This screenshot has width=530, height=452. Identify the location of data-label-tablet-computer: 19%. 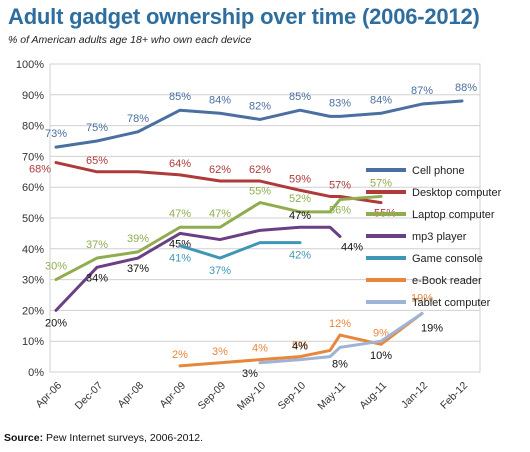
(432, 328).